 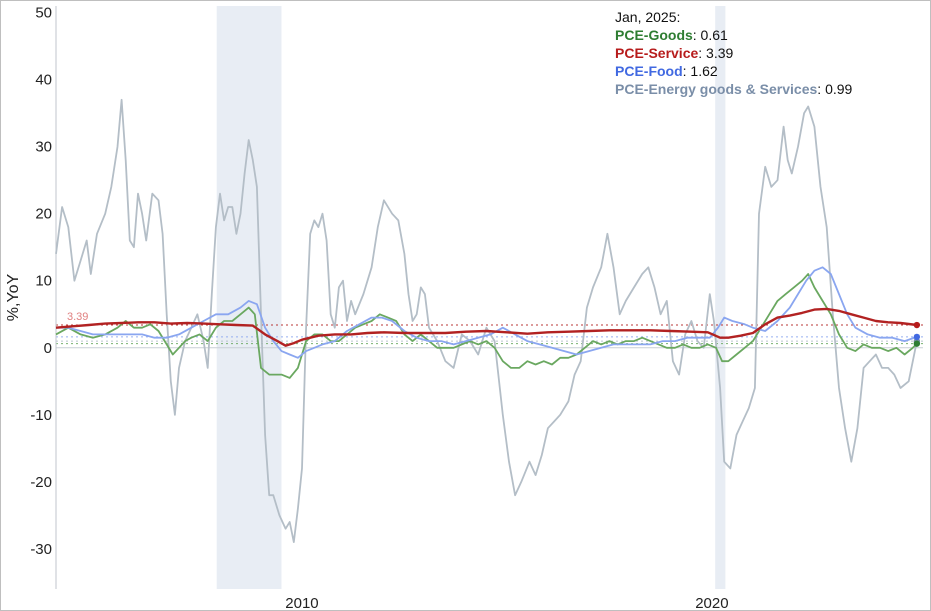 I want to click on reference-value-label: 3.39, so click(x=77, y=317).